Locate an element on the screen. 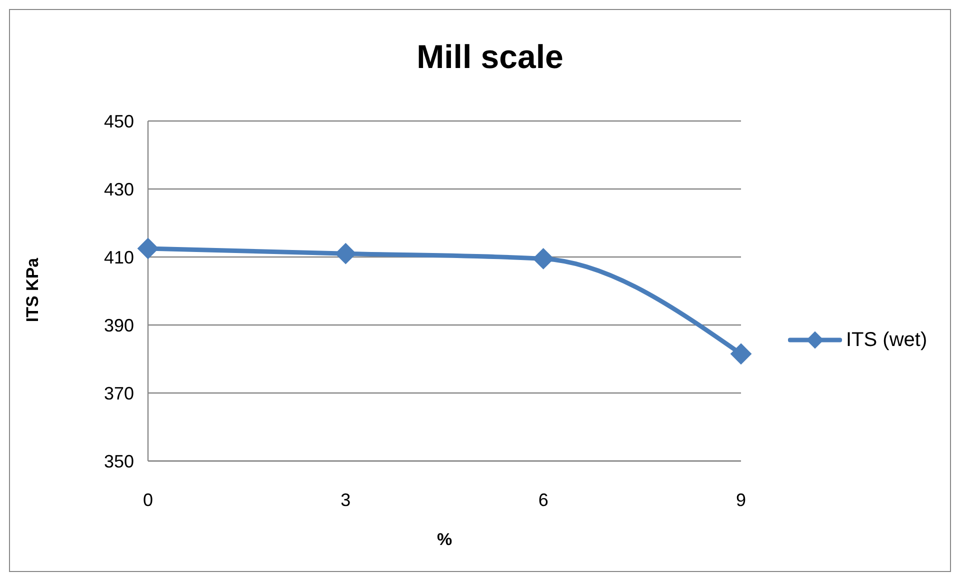 This screenshot has width=960, height=581. chart-title: Mill scale is located at coordinates (490, 57).